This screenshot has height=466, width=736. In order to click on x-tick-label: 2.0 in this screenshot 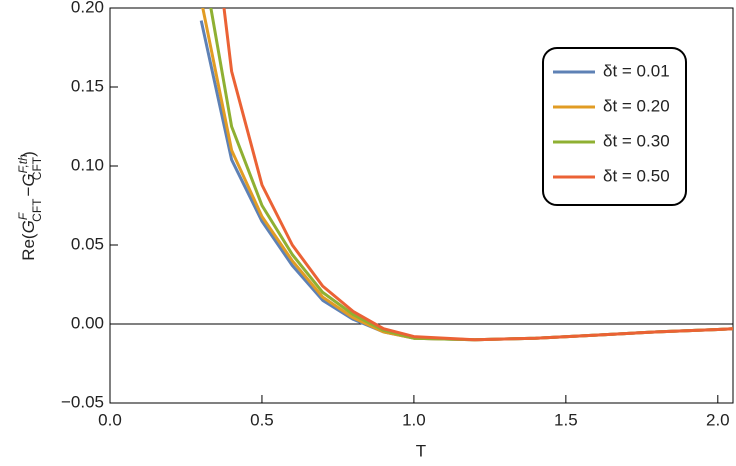, I will do `click(718, 419)`.